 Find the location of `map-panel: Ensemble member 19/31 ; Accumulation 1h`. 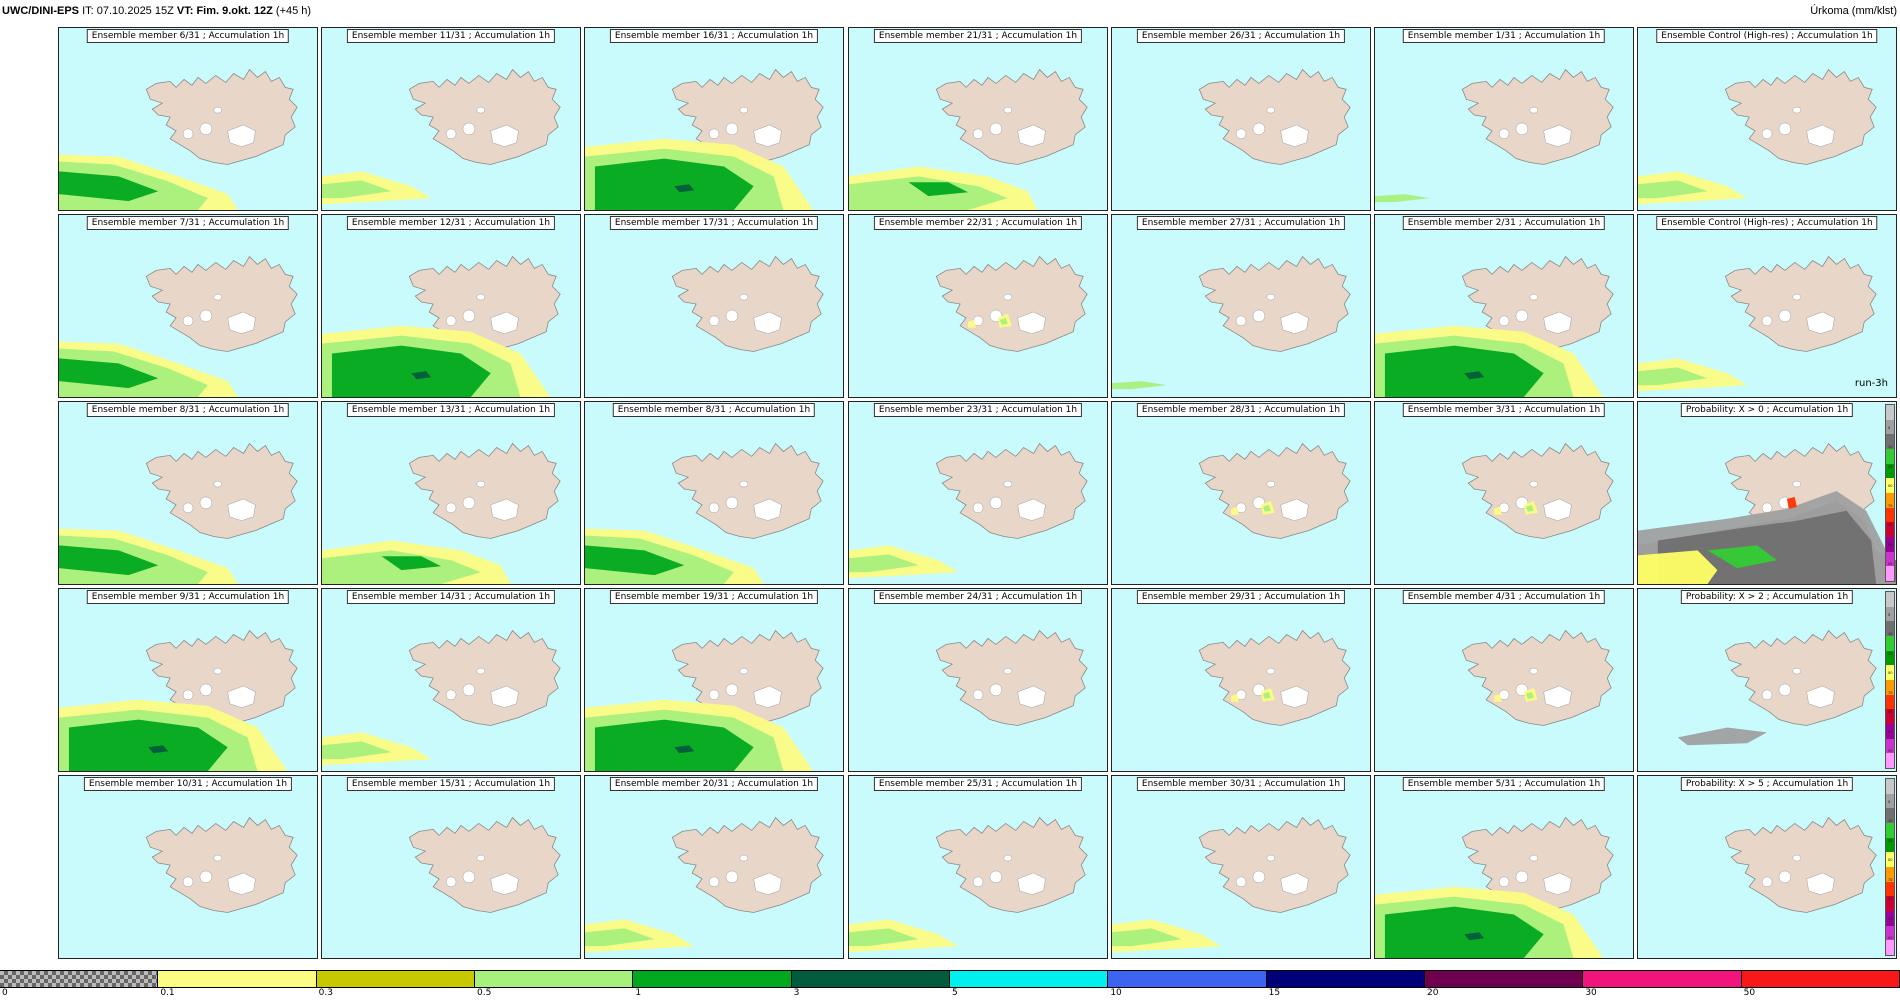

map-panel: Ensemble member 19/31 ; Accumulation 1h is located at coordinates (714, 680).